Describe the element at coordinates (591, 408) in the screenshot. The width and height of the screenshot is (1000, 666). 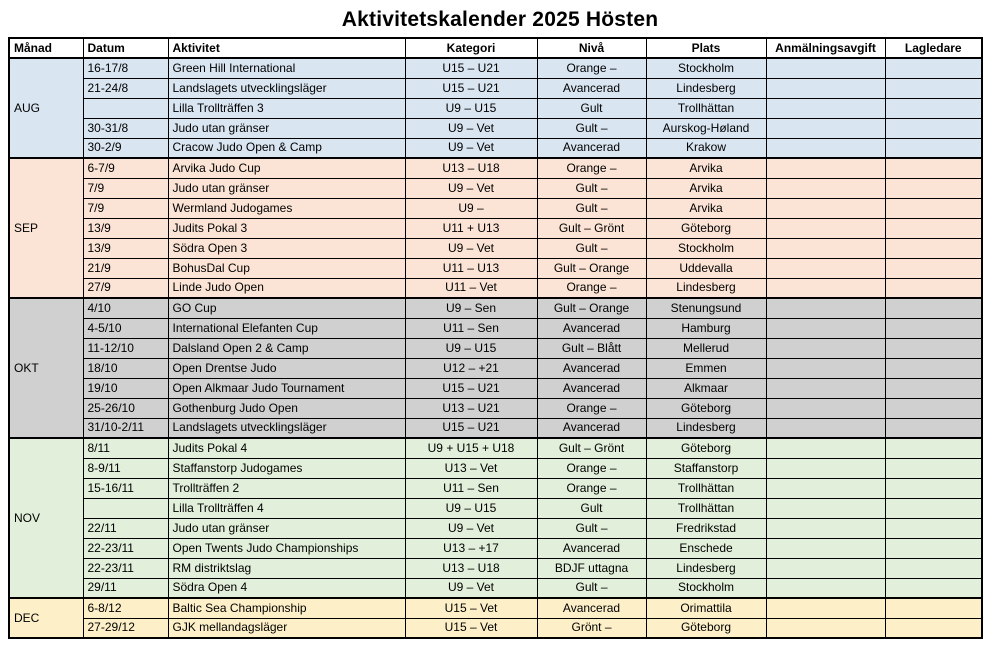
I see `cell-niva: Orange –` at that location.